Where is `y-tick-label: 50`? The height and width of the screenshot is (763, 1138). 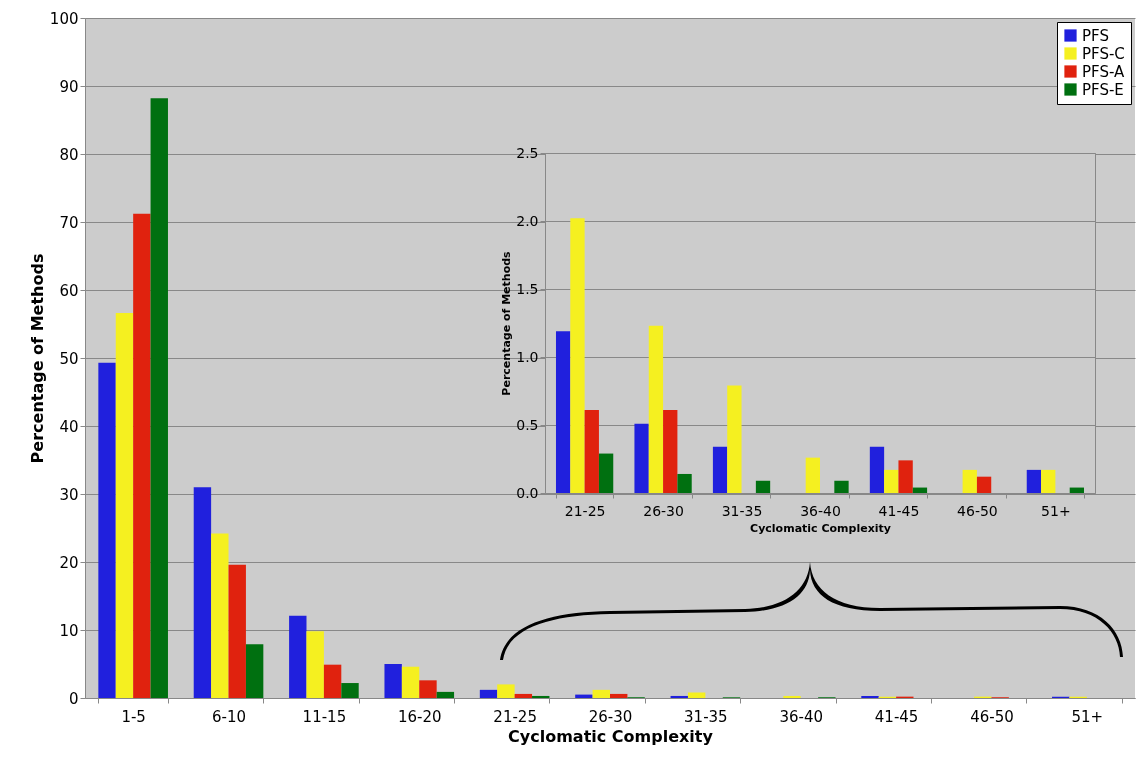 y-tick-label: 50 is located at coordinates (69, 358).